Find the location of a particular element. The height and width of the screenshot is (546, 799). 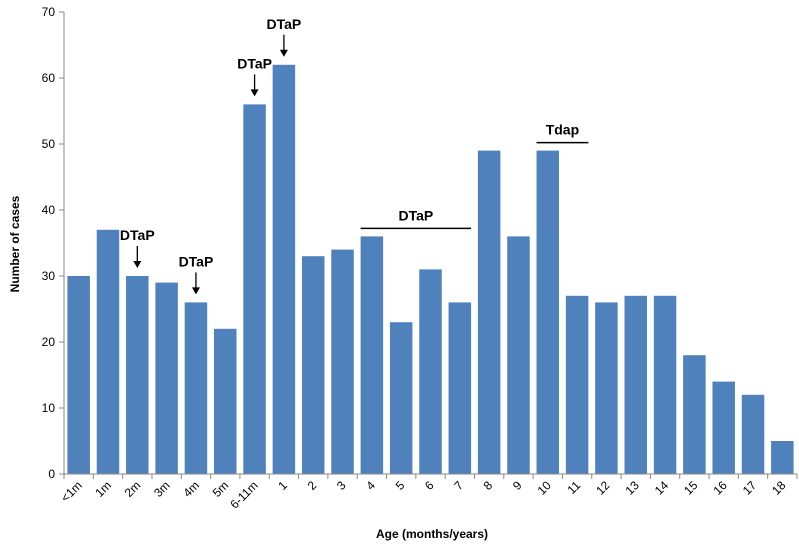

x-tick-label: 9 is located at coordinates (517, 485).